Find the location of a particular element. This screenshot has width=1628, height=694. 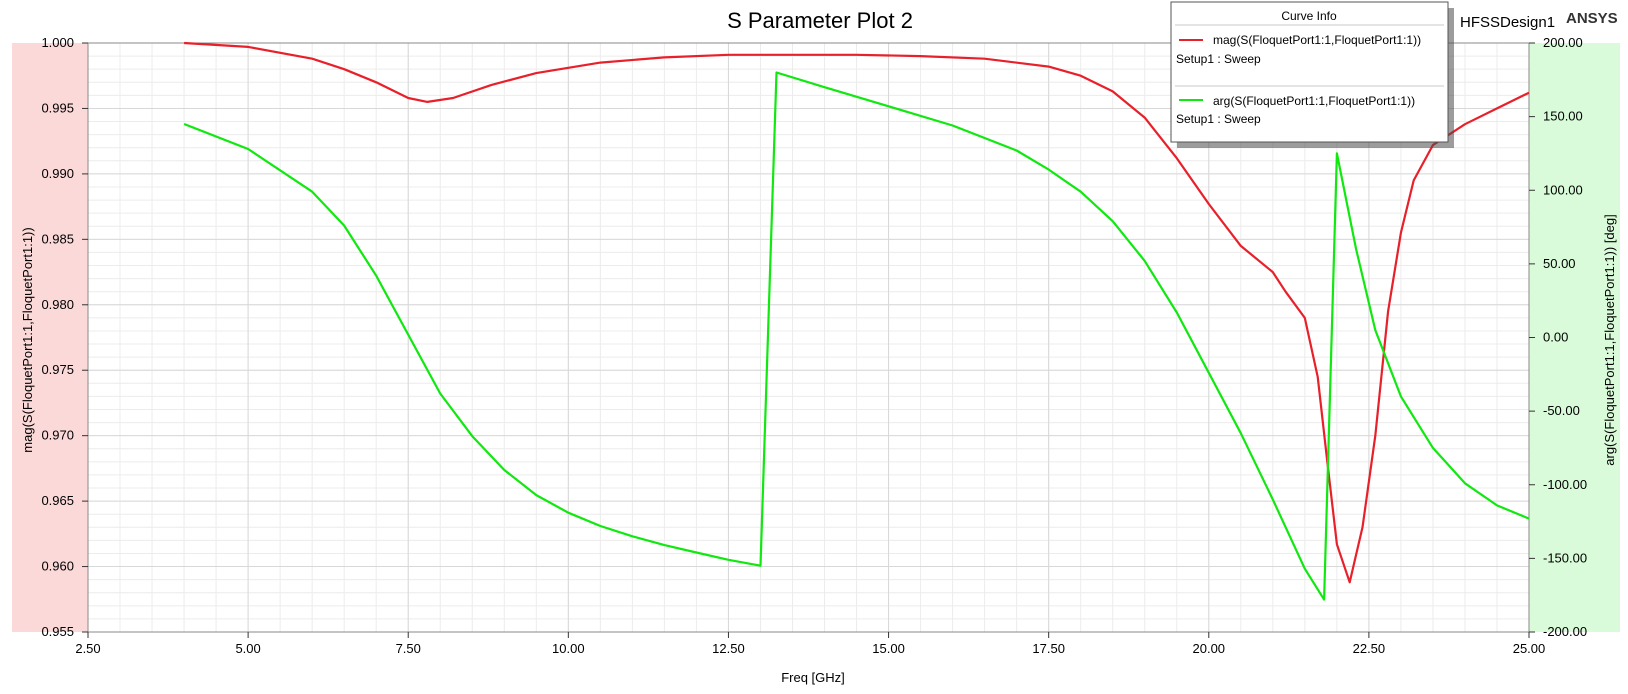

ansys-logo: ANSYS is located at coordinates (1592, 18).